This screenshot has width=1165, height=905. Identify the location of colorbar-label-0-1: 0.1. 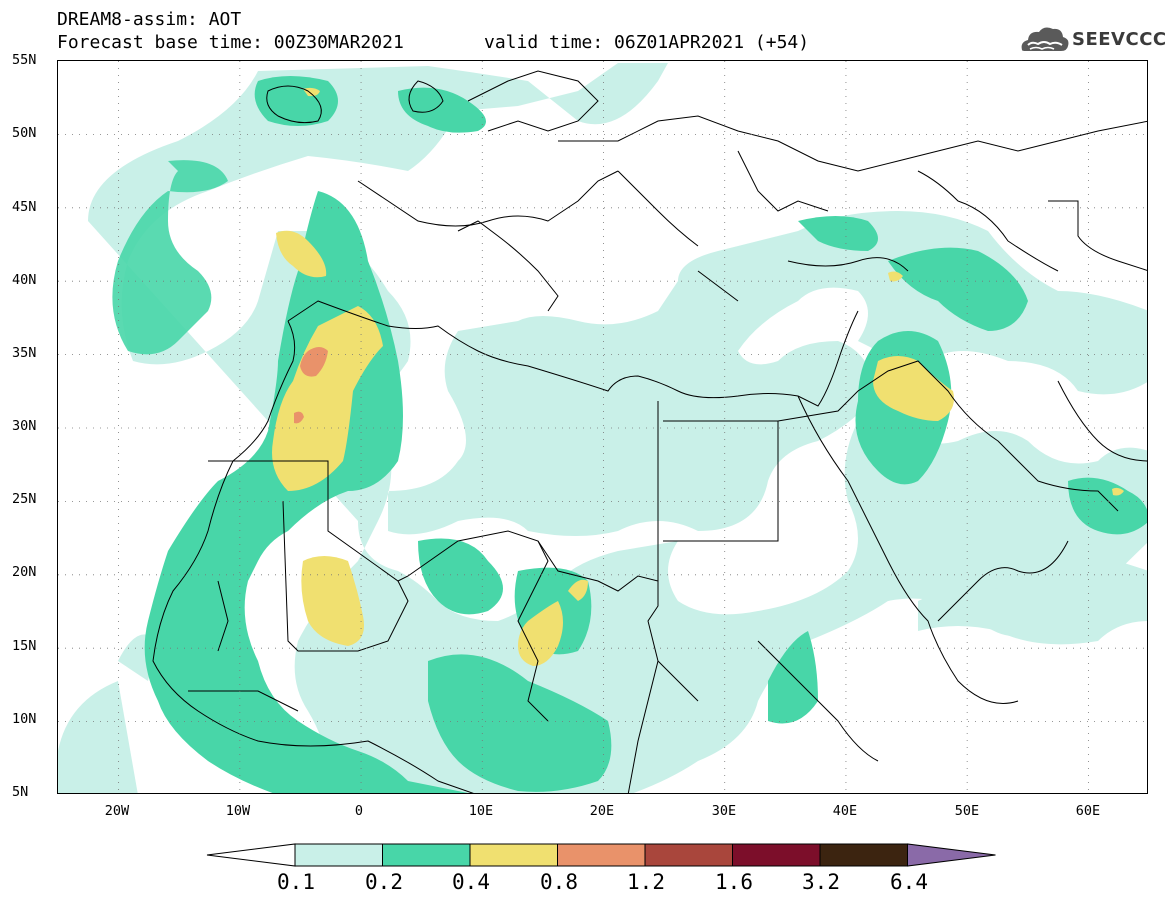
(296, 882).